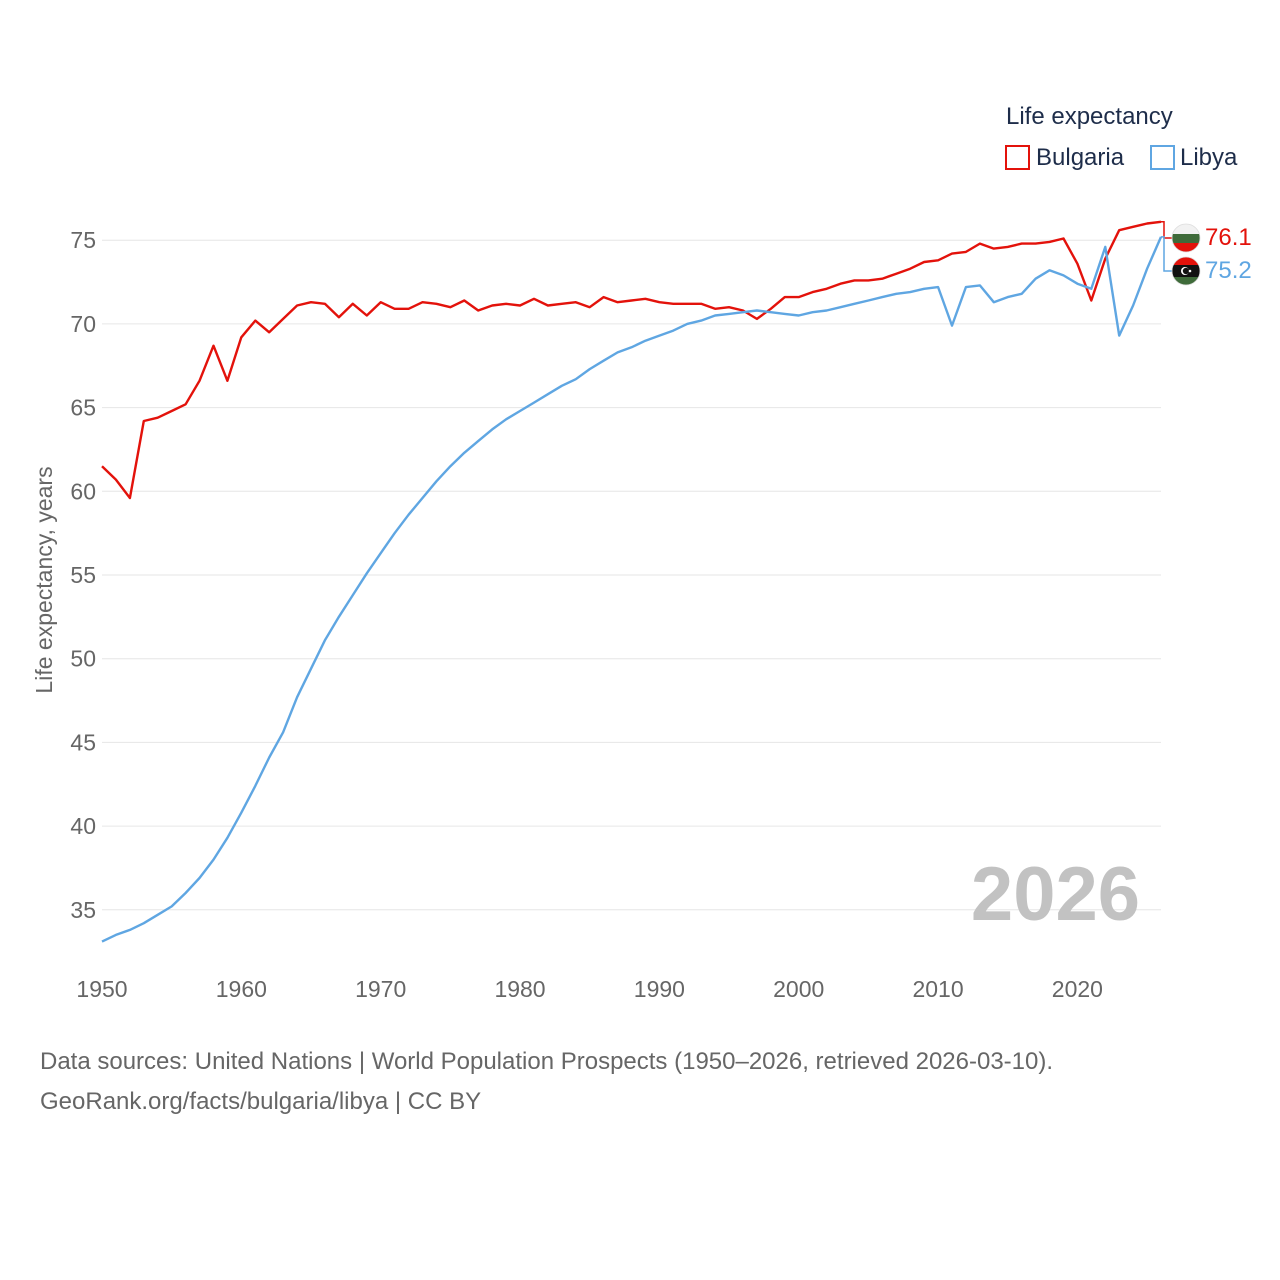 This screenshot has width=1280, height=1280. What do you see at coordinates (659, 989) in the screenshot?
I see `x-tick-label: 1990` at bounding box center [659, 989].